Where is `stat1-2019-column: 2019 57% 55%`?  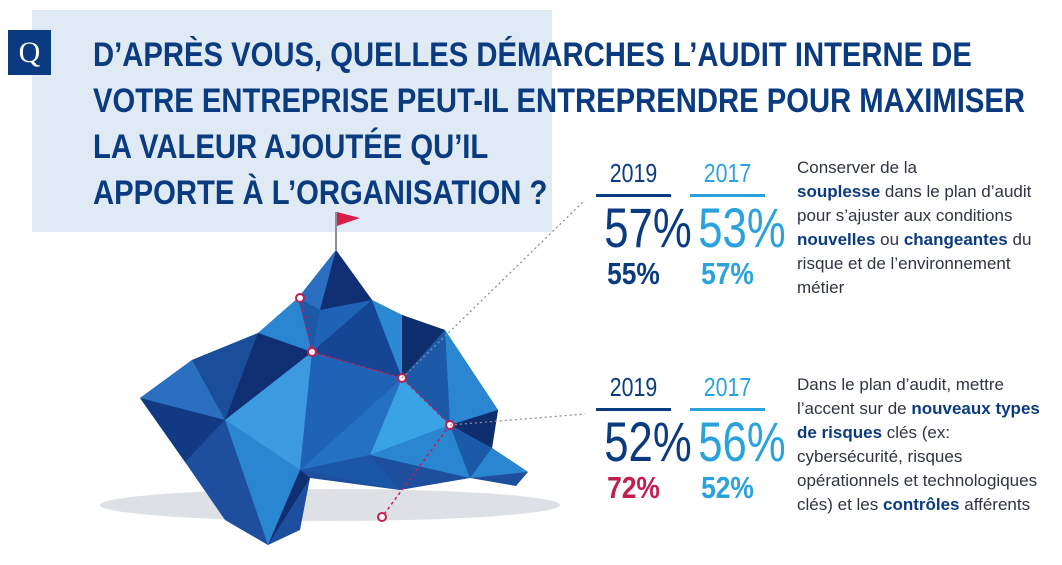 stat1-2019-column: 2019 57% 55% is located at coordinates (644, 224).